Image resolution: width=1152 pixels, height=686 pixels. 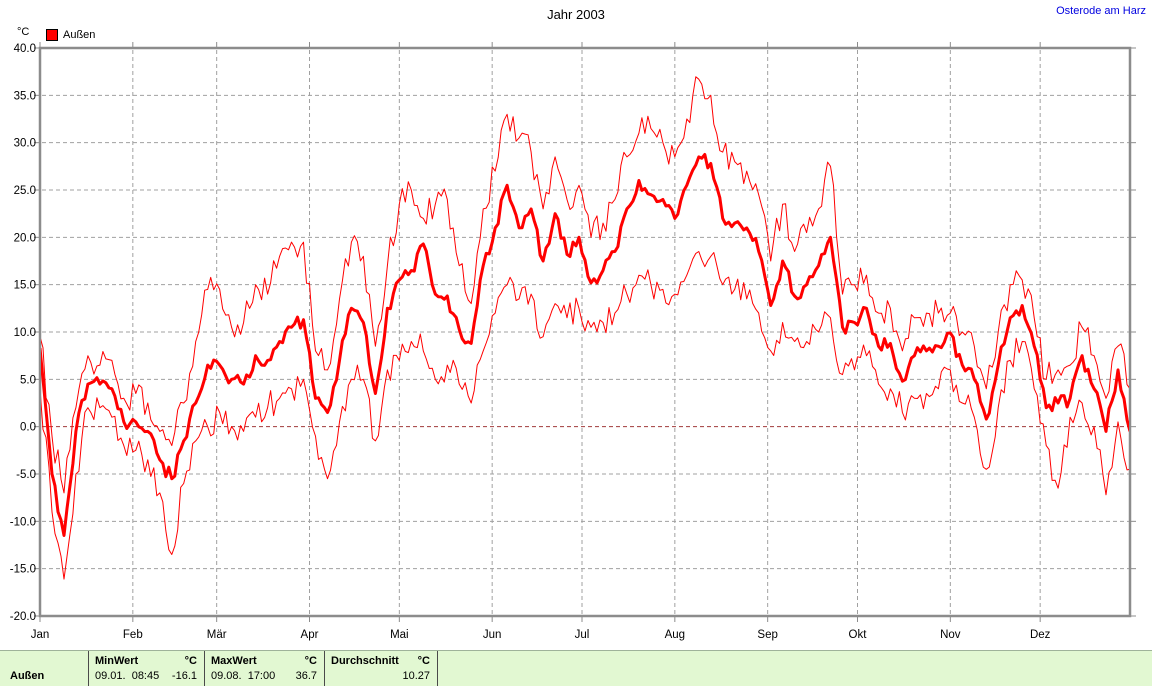 What do you see at coordinates (25, 191) in the screenshot?
I see `y-axis-label: 25.0` at bounding box center [25, 191].